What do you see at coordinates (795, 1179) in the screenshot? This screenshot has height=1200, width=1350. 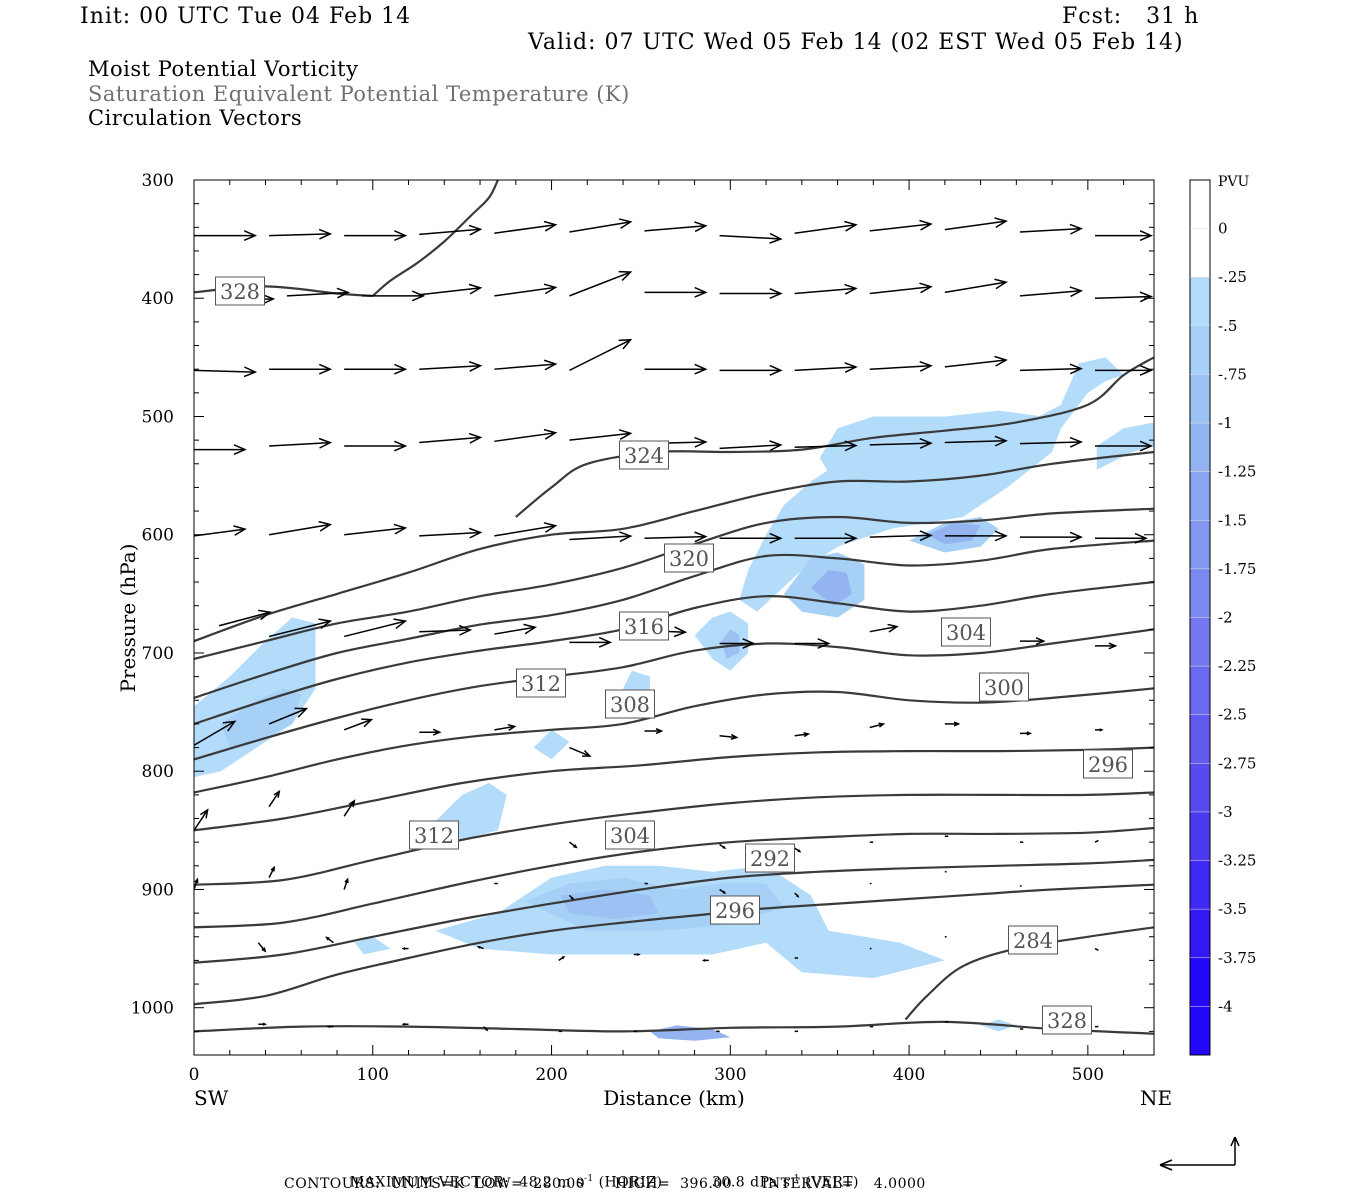 I see `vert-exponent: -1` at bounding box center [795, 1179].